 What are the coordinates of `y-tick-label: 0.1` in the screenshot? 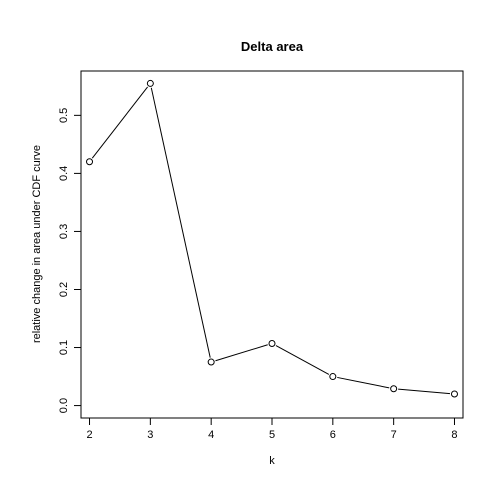 It's located at (64, 347).